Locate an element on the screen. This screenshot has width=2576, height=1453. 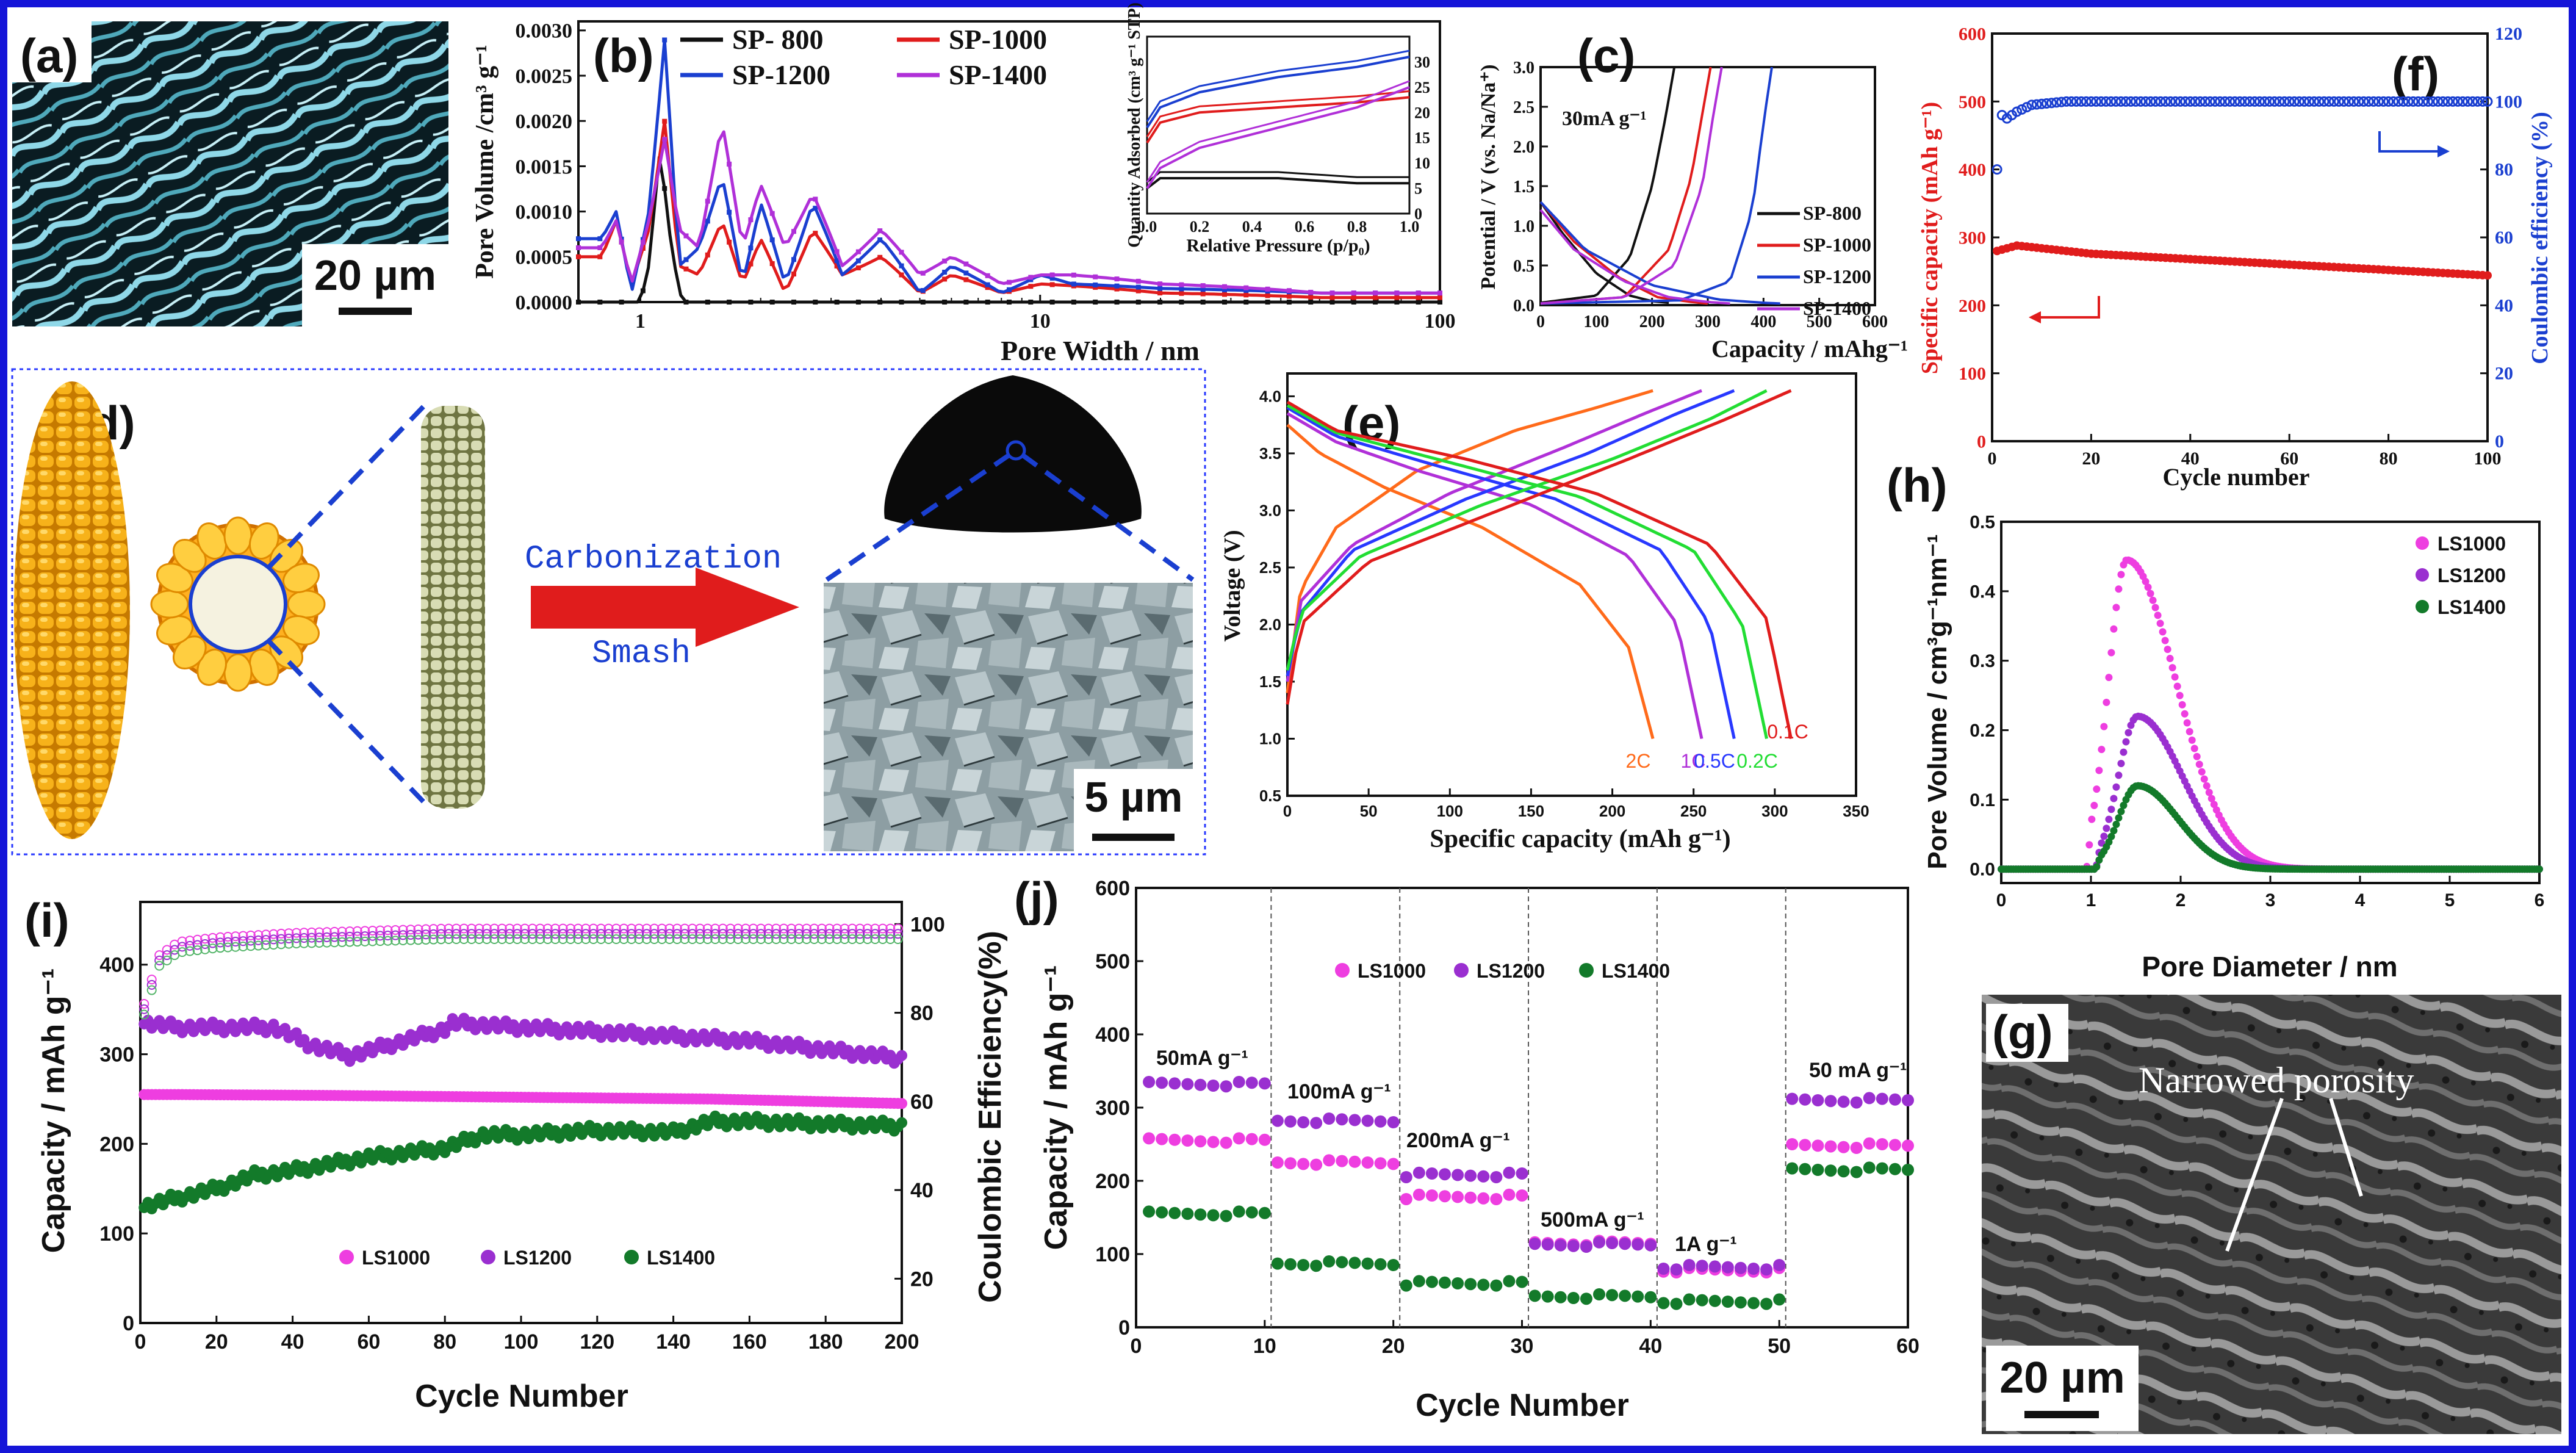
x-tick-label: 350 is located at coordinates (1856, 811).